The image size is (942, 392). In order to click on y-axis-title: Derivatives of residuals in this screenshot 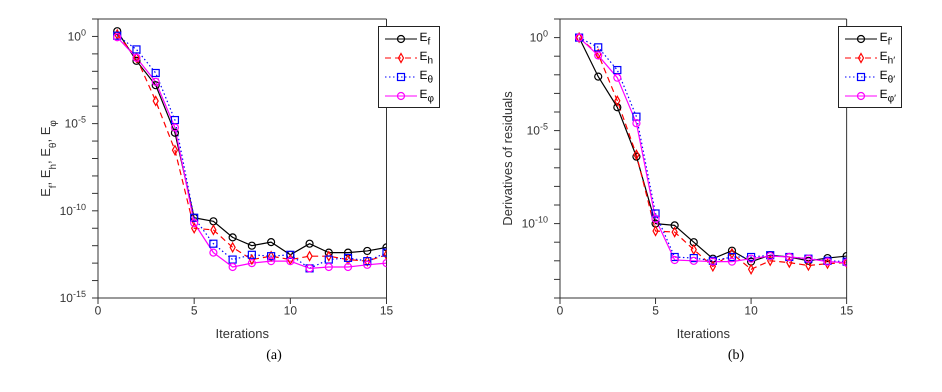, I will do `click(507, 158)`.